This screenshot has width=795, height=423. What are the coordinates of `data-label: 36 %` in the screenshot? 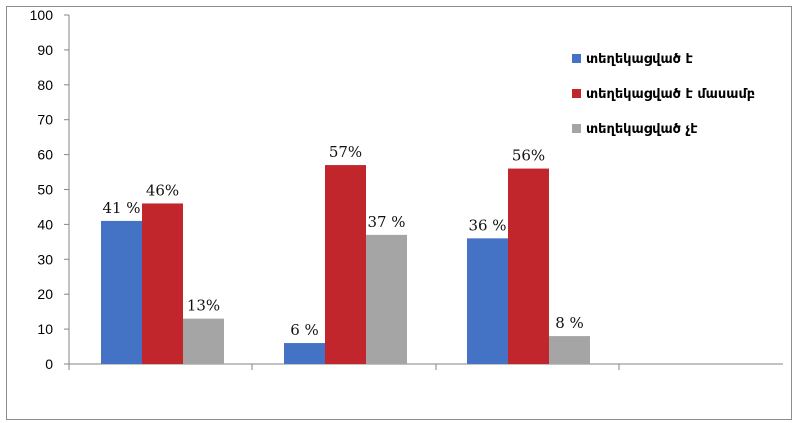 It's located at (487, 225).